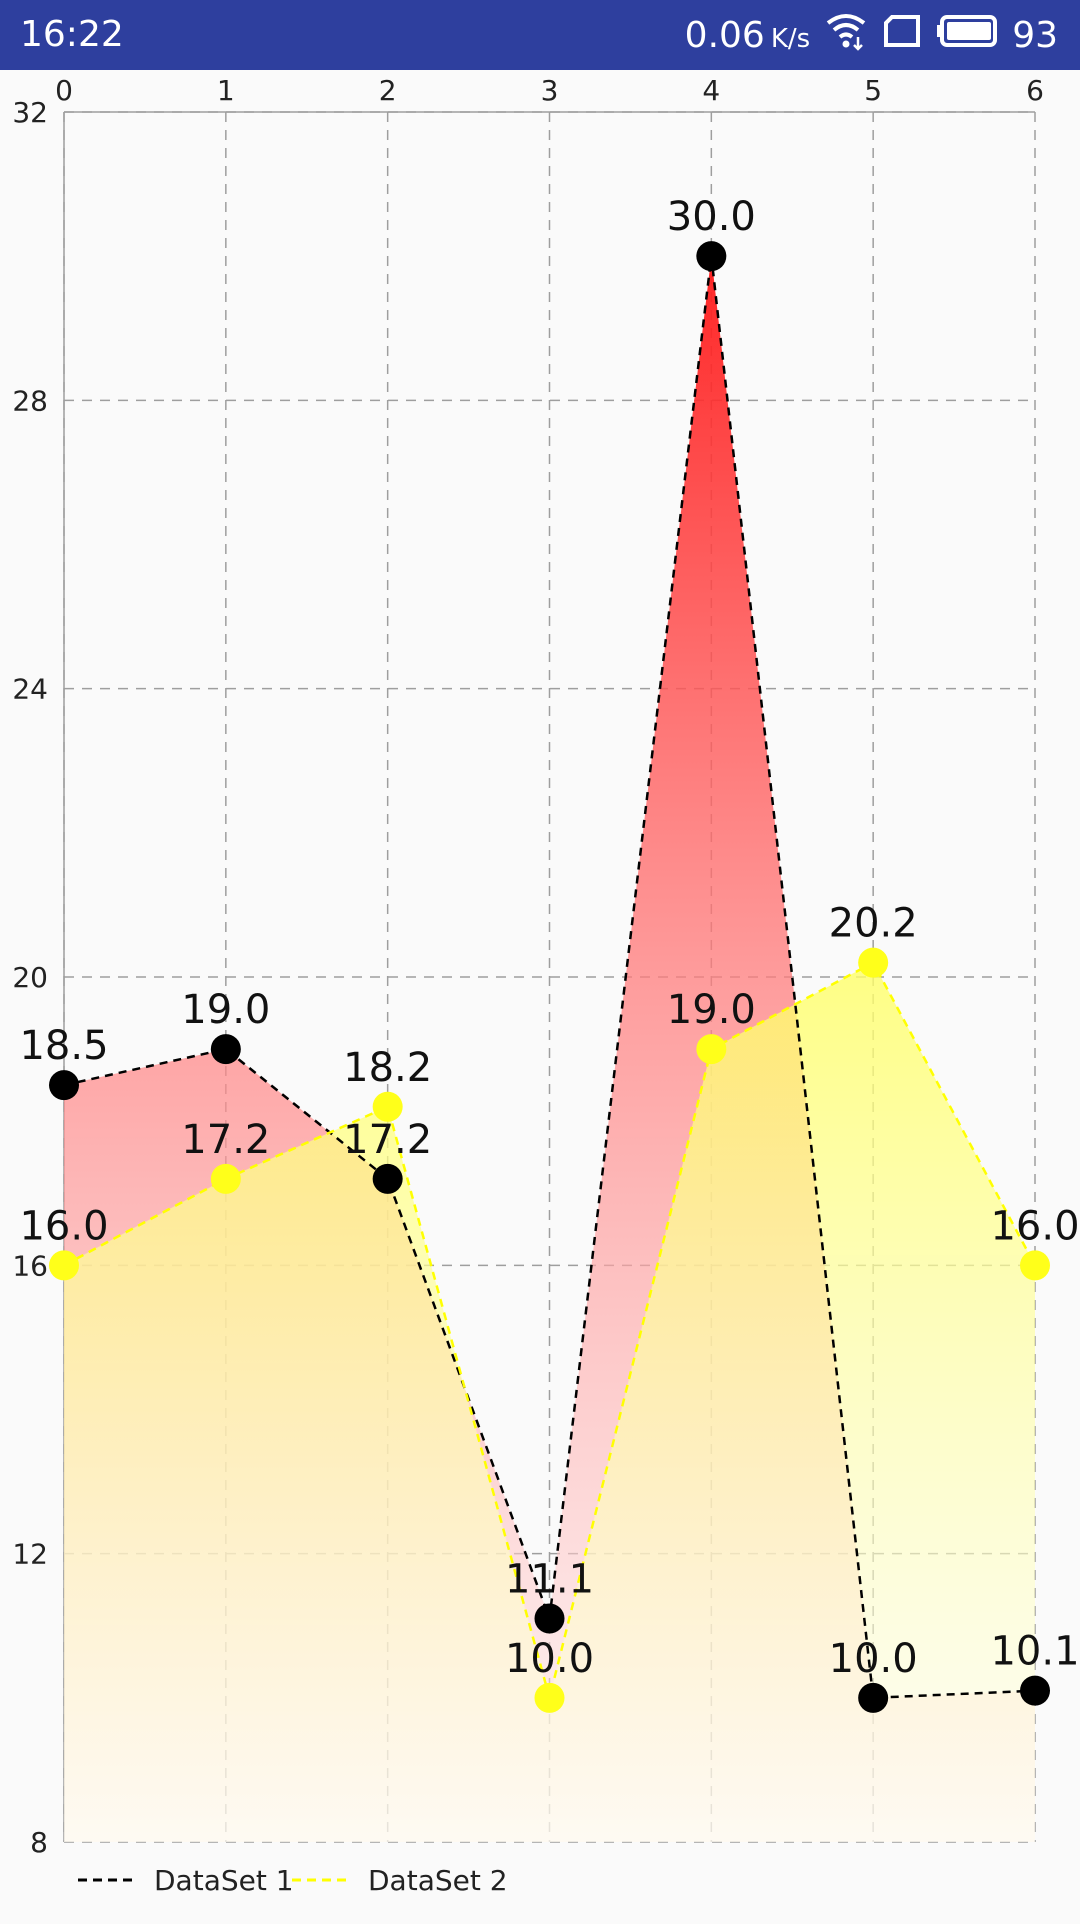  Describe the element at coordinates (30, 400) in the screenshot. I see `y-tick-label-5: 28` at that location.